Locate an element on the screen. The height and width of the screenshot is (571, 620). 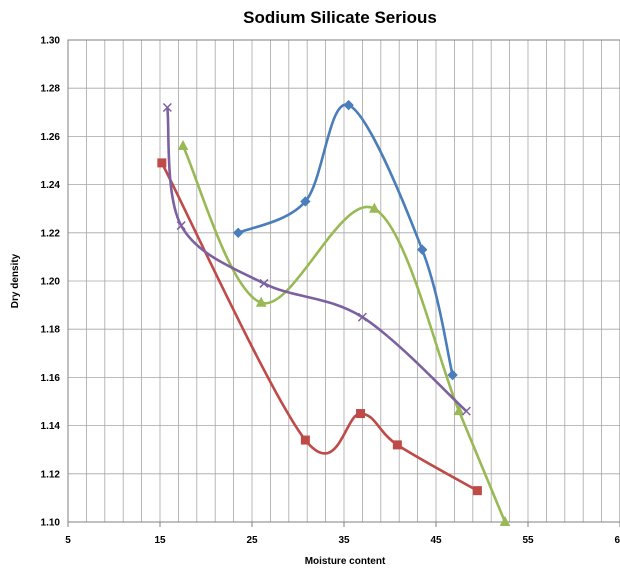
y-tick-label: 1.18 is located at coordinates (51, 330).